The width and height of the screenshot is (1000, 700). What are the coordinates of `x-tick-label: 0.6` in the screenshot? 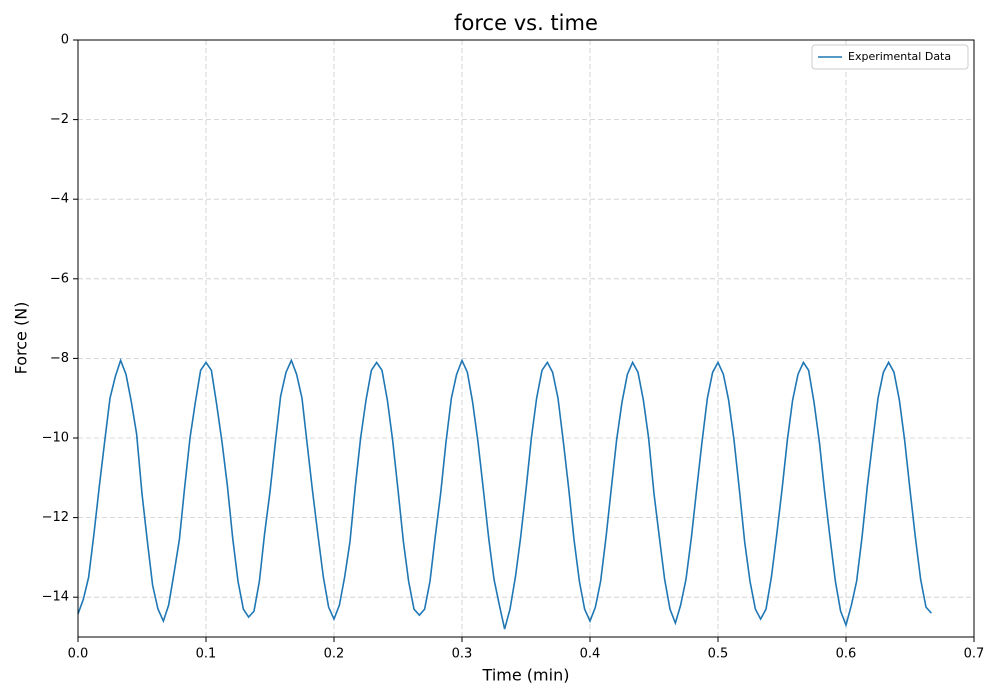 It's located at (846, 654).